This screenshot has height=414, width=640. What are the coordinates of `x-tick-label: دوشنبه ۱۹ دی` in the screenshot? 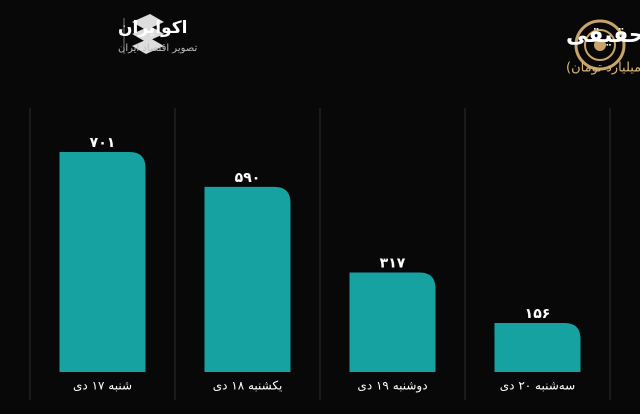 It's located at (392, 386).